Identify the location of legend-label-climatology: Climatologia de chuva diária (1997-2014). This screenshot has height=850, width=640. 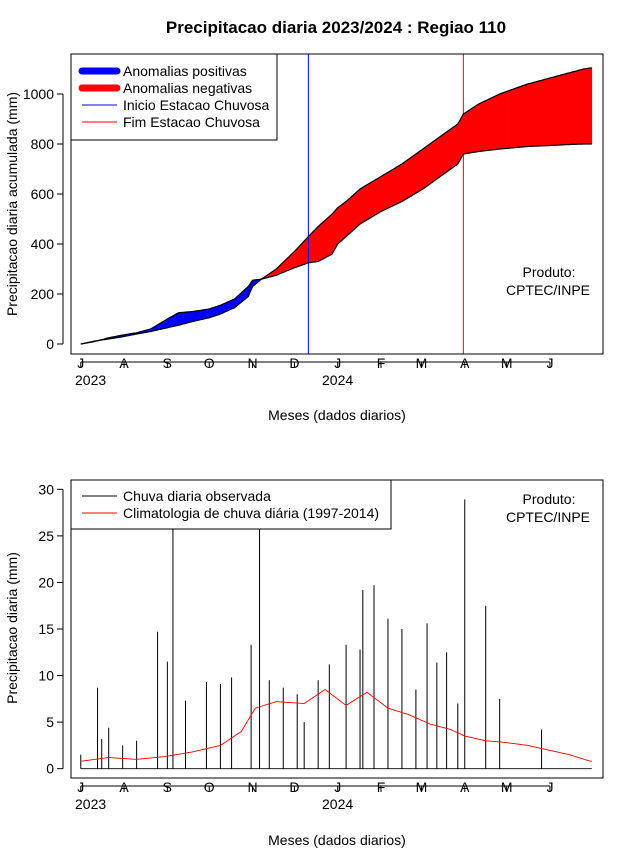
(251, 513).